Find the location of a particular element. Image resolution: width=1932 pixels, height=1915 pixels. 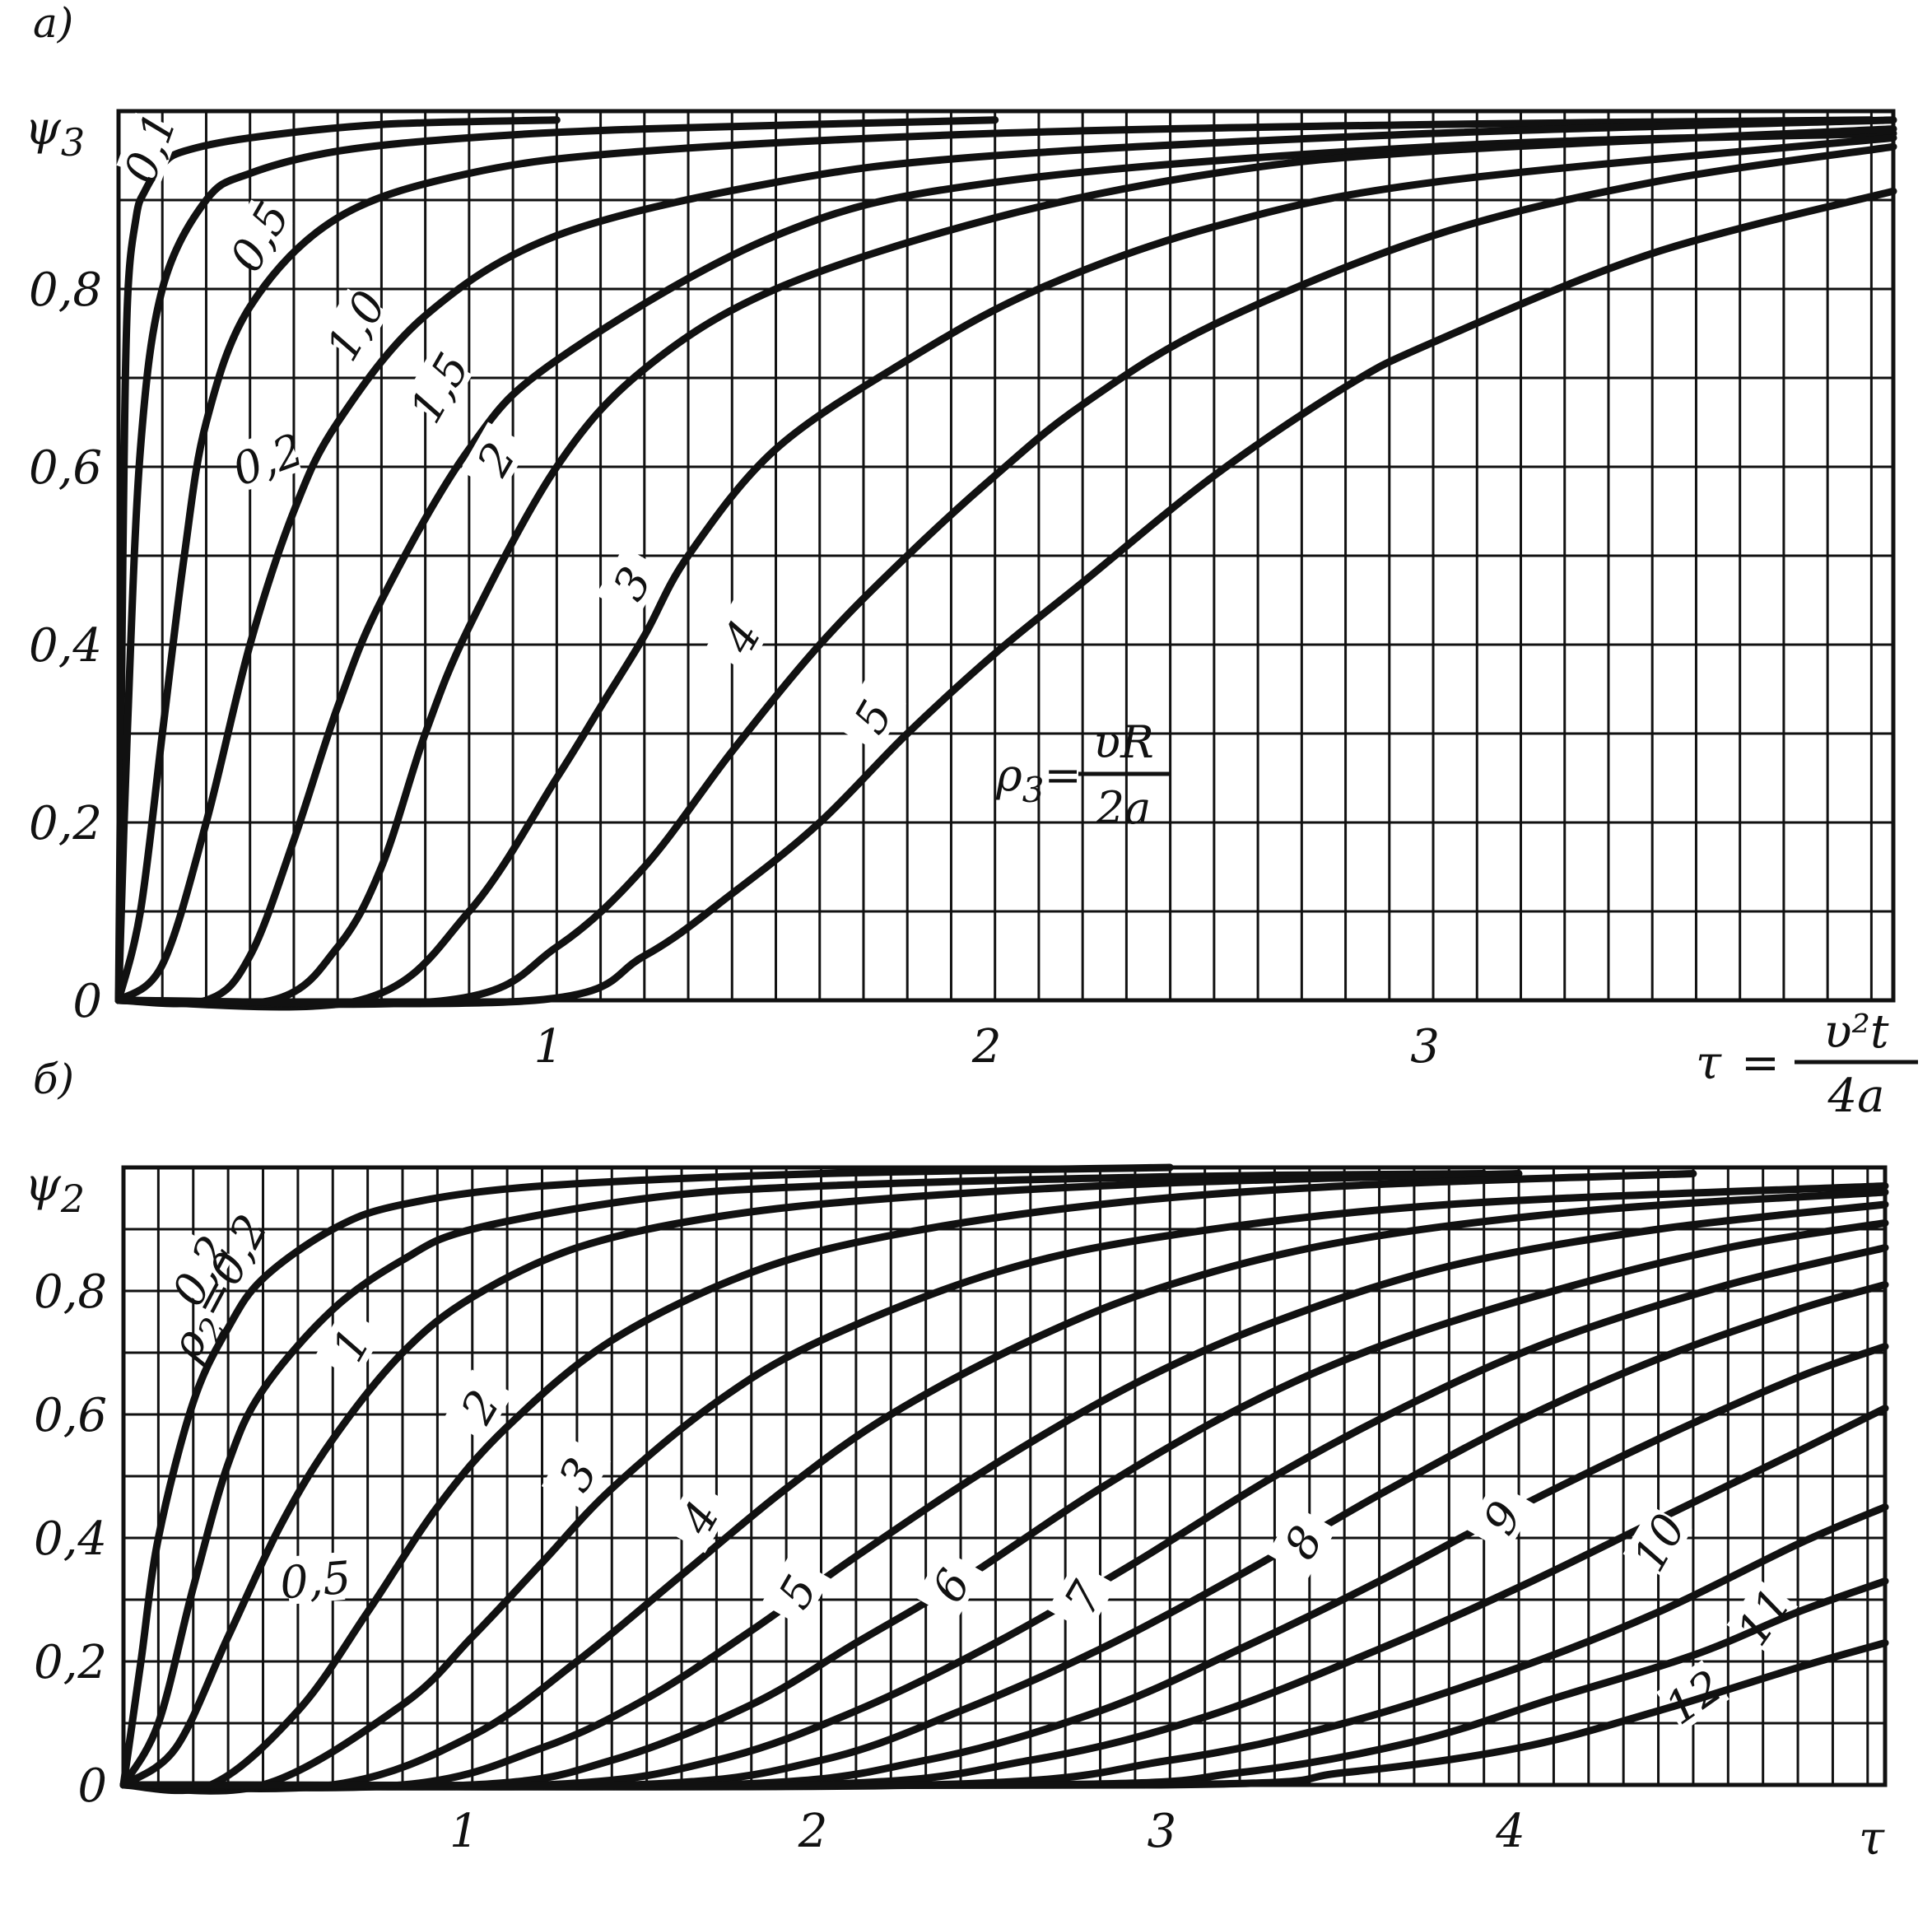

y-axis-label: ψ2 is located at coordinates (55, 1189).